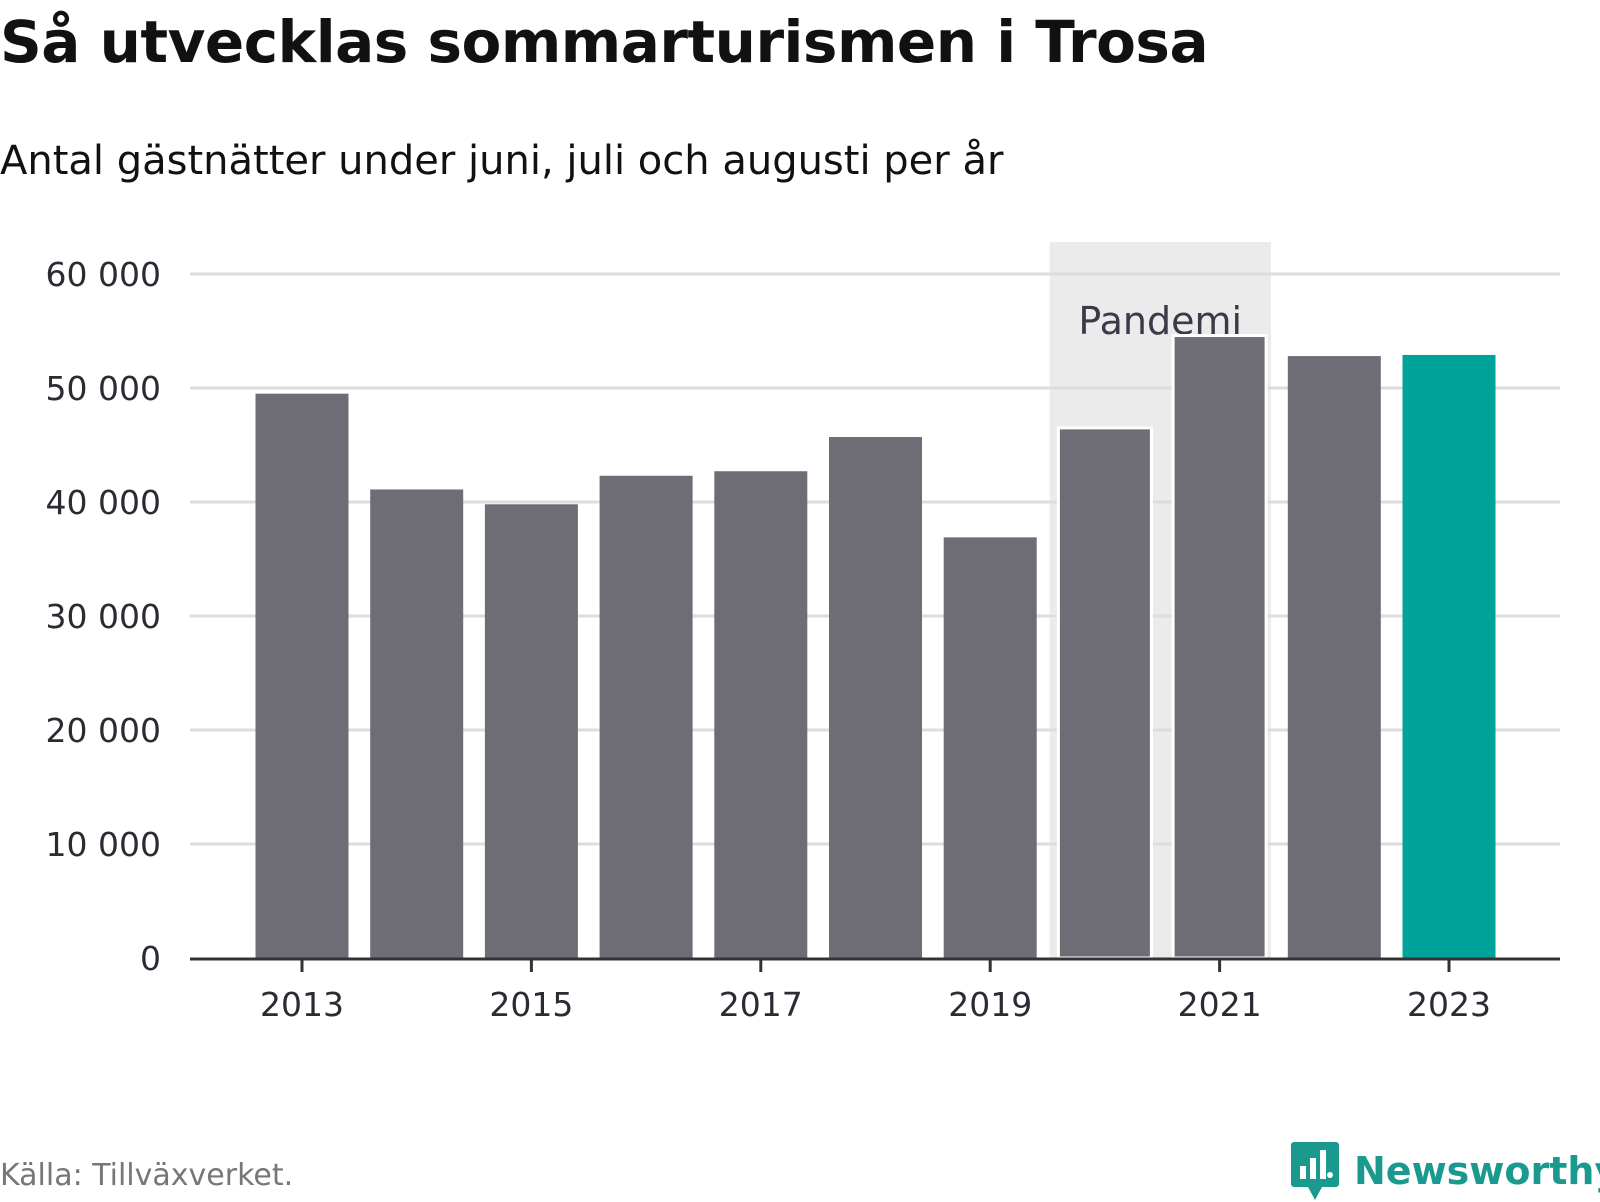 Image resolution: width=1600 pixels, height=1202 pixels. I want to click on bar-2014, so click(417, 723).